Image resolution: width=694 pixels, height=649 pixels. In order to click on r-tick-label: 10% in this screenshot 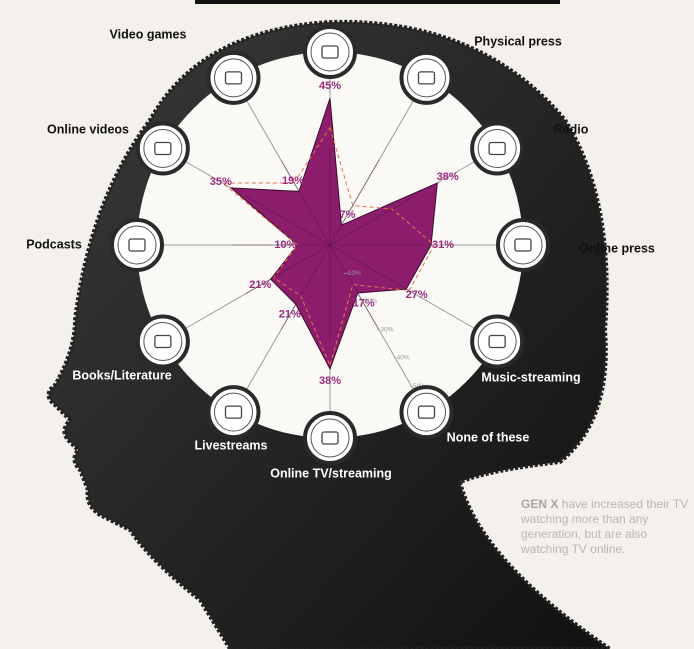, I will do `click(354, 273)`.